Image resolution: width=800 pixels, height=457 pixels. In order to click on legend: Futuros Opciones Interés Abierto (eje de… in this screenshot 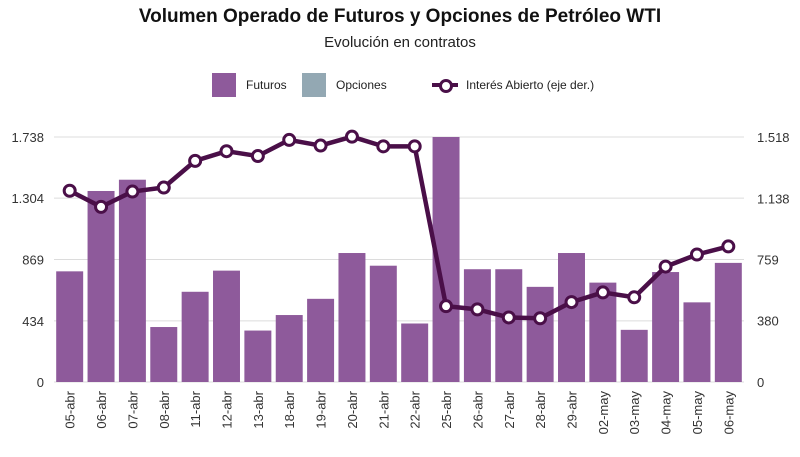, I will do `click(400, 85)`.